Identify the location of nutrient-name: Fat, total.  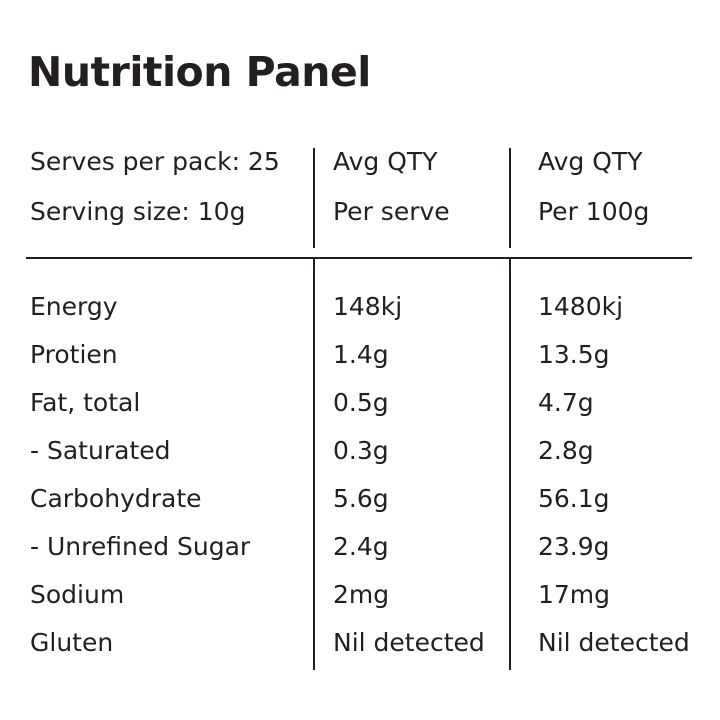
(85, 402).